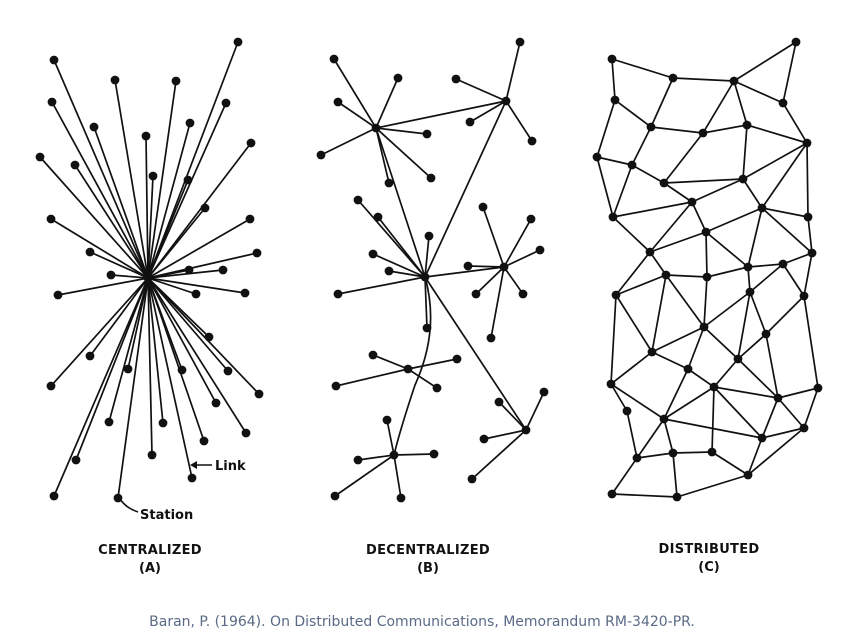 This screenshot has width=844, height=639. I want to click on hub-node, so click(526, 430).